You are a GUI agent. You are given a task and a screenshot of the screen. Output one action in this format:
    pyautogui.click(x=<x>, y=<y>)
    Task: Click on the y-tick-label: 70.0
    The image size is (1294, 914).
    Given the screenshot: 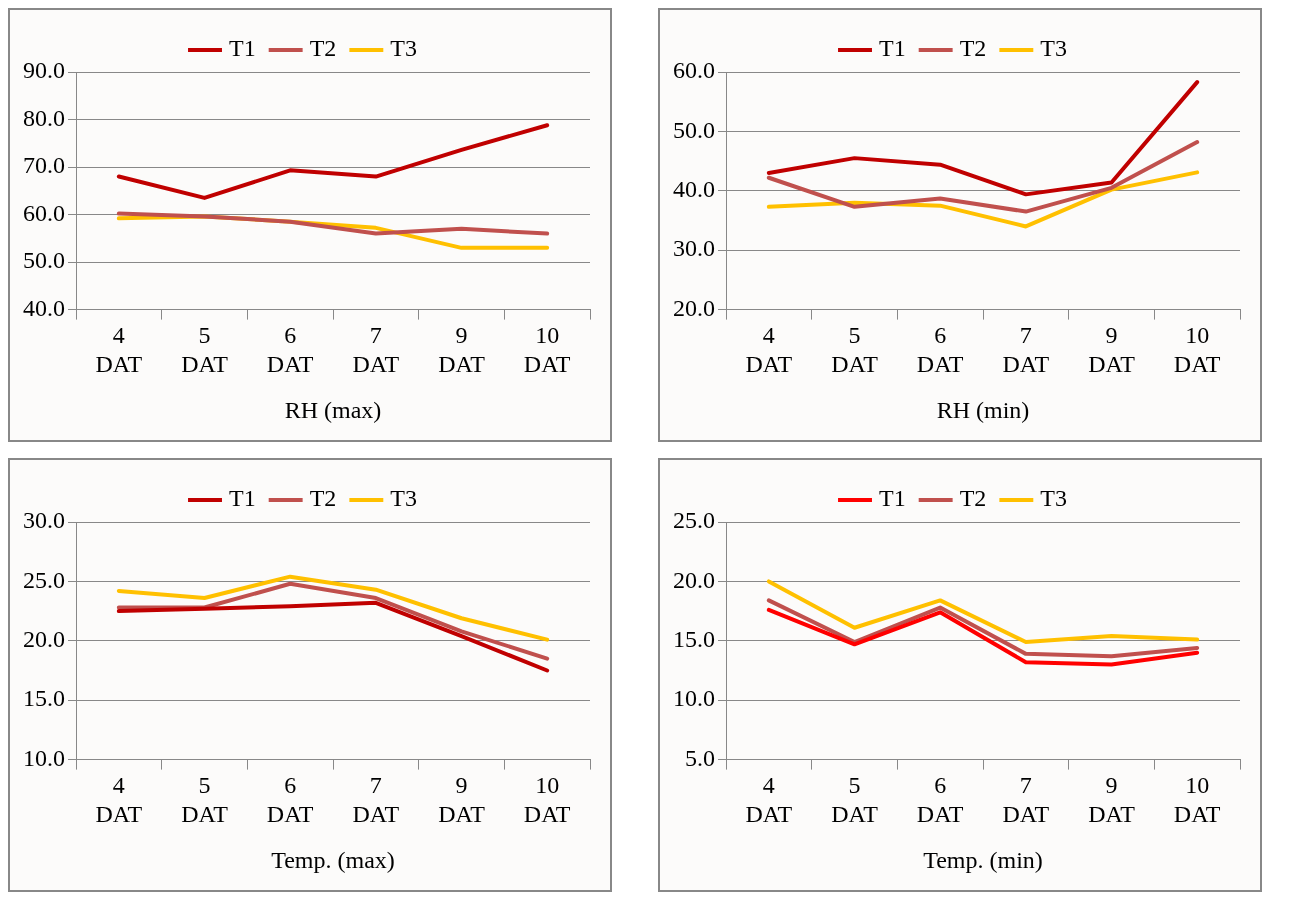 What is the action you would take?
    pyautogui.click(x=44, y=165)
    